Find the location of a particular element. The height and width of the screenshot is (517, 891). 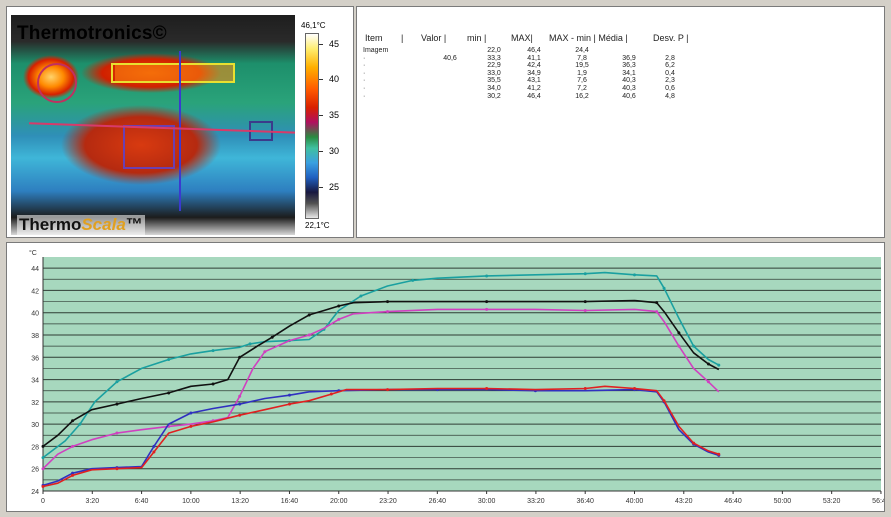

header-desv: Desv. P | is located at coordinates (671, 38).